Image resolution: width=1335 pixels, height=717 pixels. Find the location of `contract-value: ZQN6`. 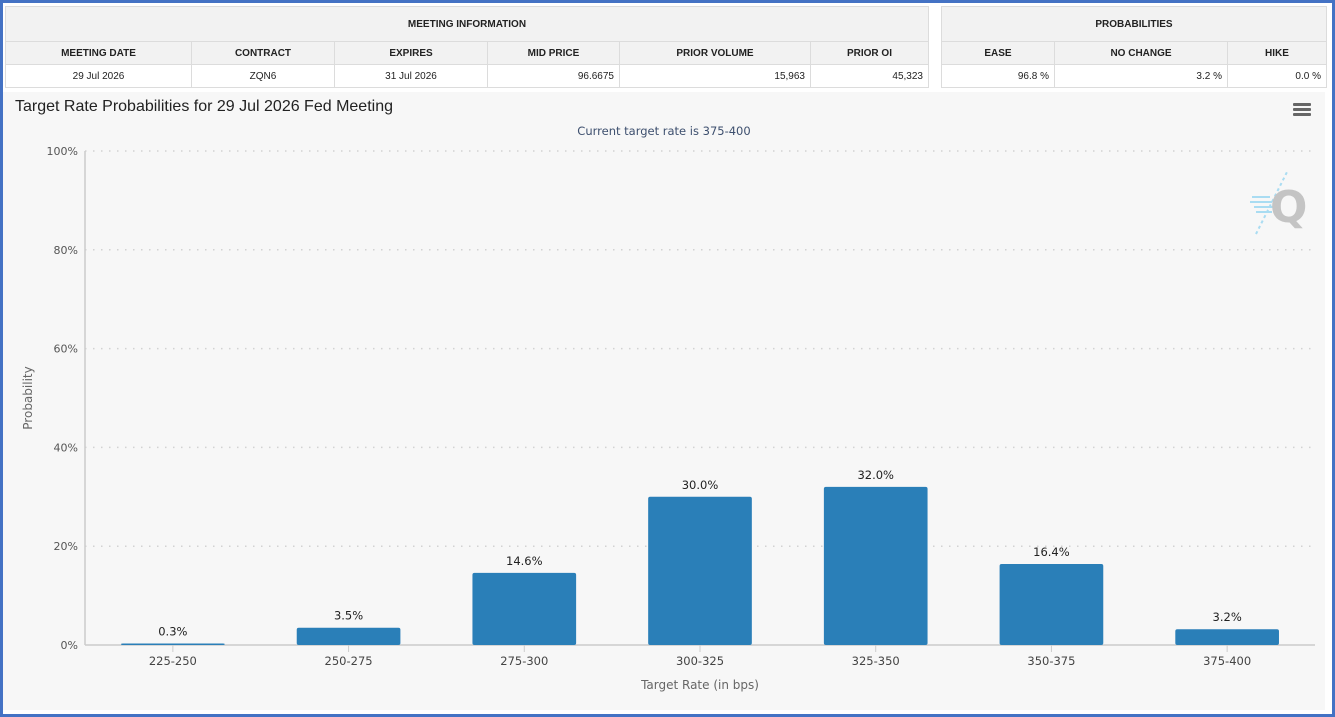

contract-value: ZQN6 is located at coordinates (263, 76).